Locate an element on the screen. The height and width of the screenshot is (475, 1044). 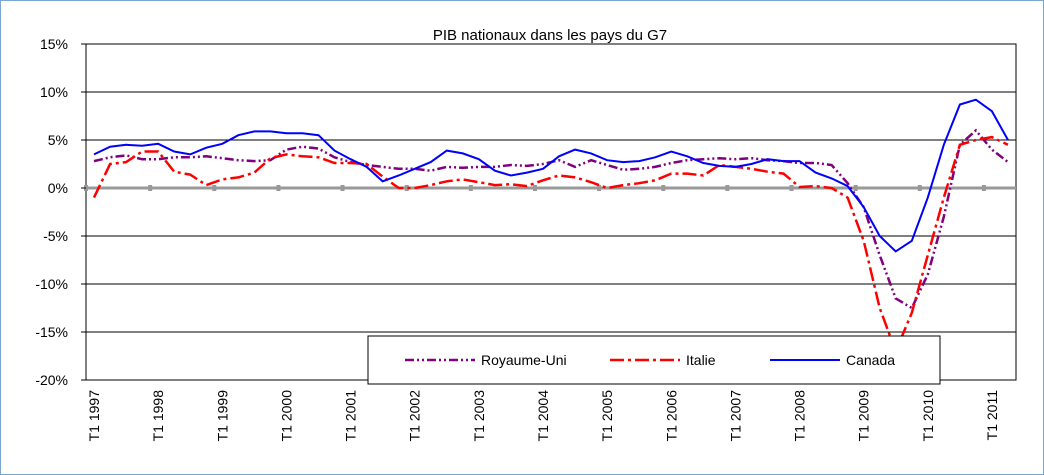
x-tick-label: T1 2002 is located at coordinates (415, 416).